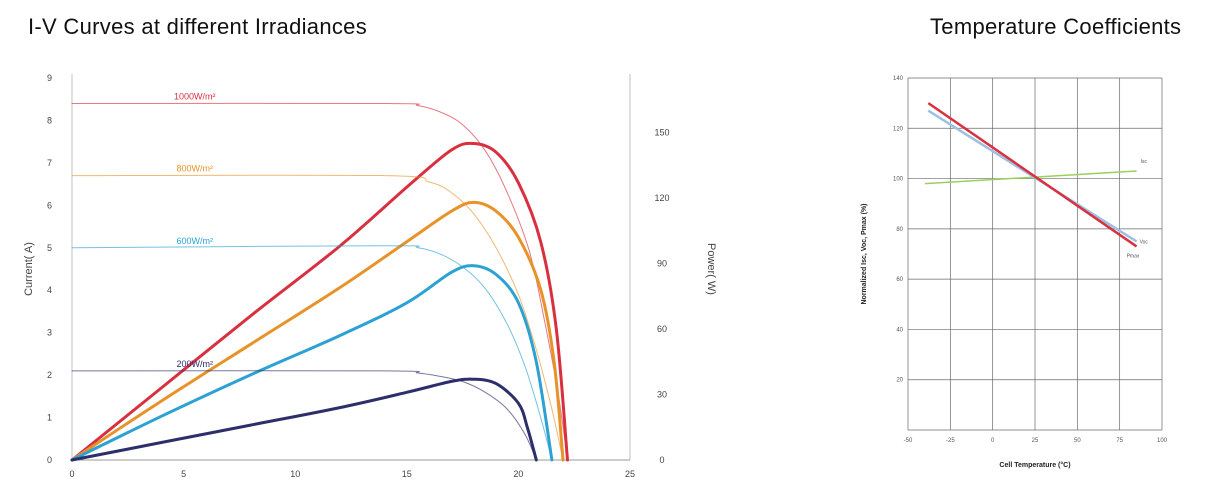 The height and width of the screenshot is (485, 1231). Describe the element at coordinates (899, 381) in the screenshot. I see `temp-y-tick-label: 20` at that location.